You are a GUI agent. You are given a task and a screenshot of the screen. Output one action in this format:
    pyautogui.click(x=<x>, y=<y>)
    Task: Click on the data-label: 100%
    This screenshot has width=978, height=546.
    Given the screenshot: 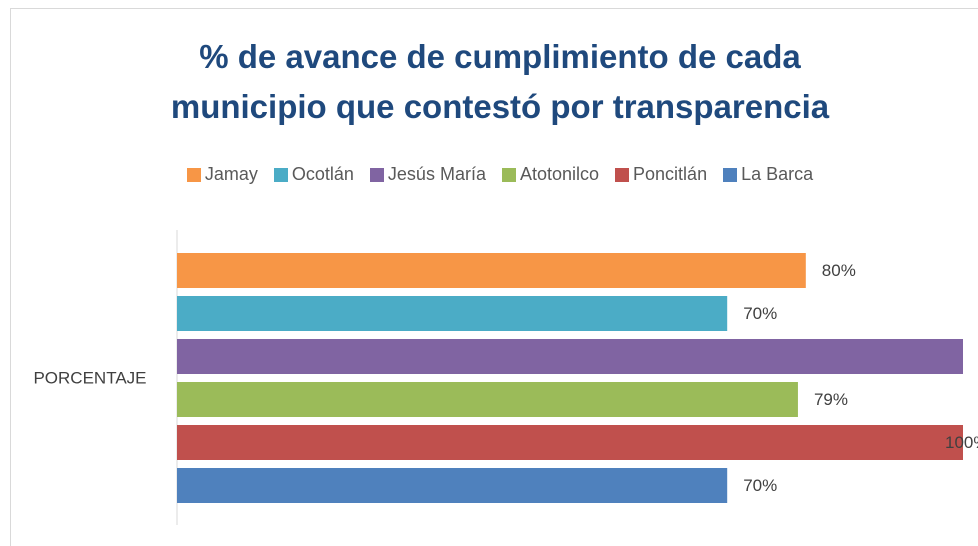 What is the action you would take?
    pyautogui.click(x=961, y=442)
    